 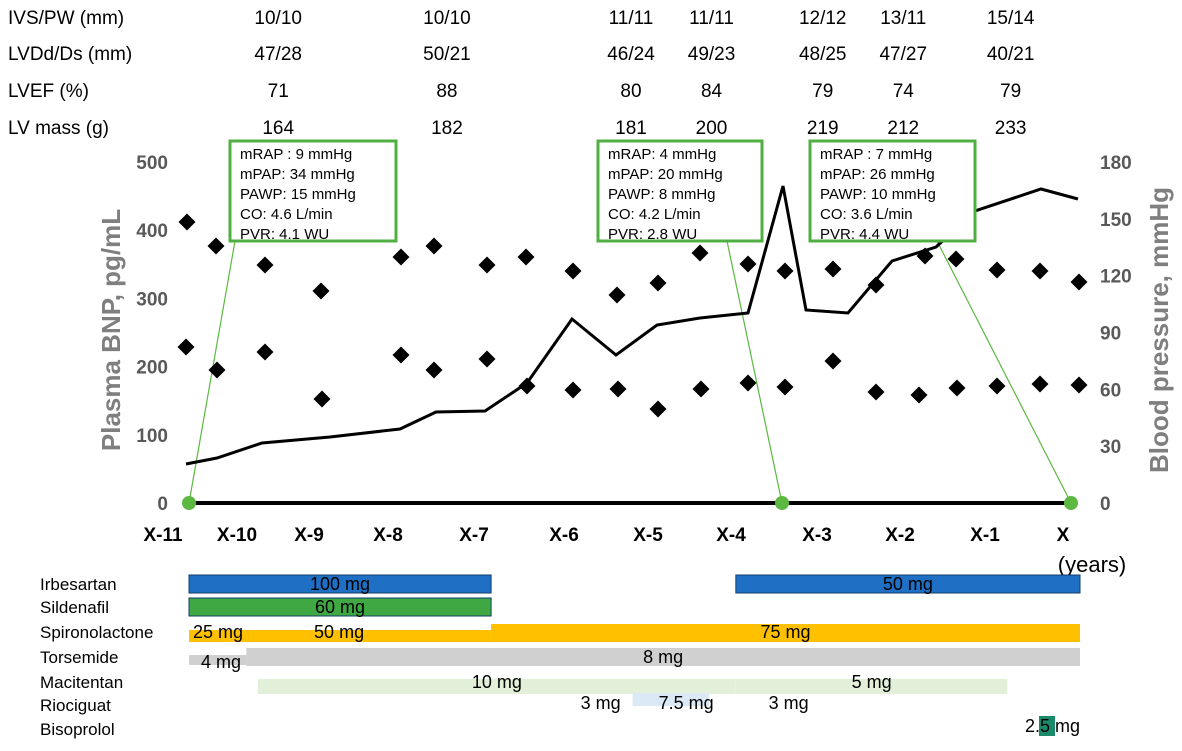 What do you see at coordinates (1116, 163) in the screenshot?
I see `right-tick-label: 180` at bounding box center [1116, 163].